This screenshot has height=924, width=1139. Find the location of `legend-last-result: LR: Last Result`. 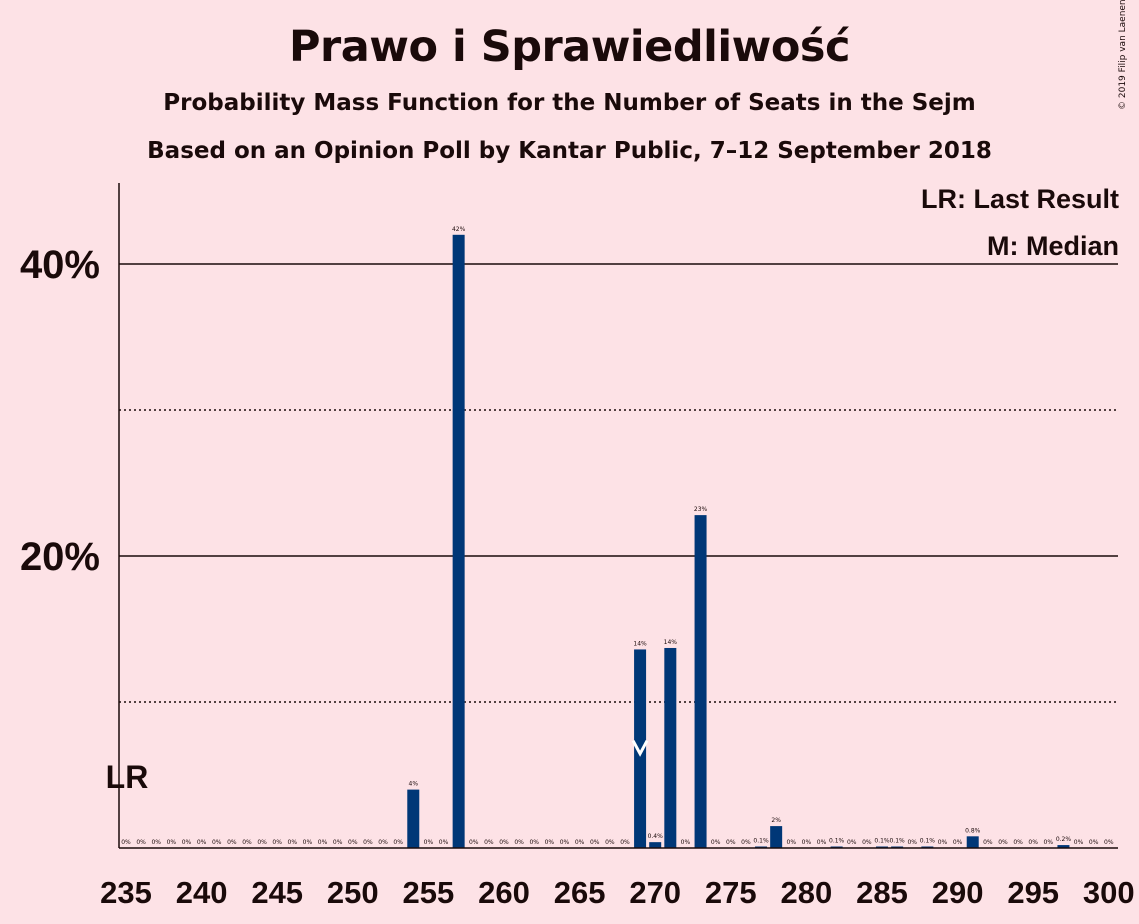

legend-last-result: LR: Last Result is located at coordinates (1019, 199).